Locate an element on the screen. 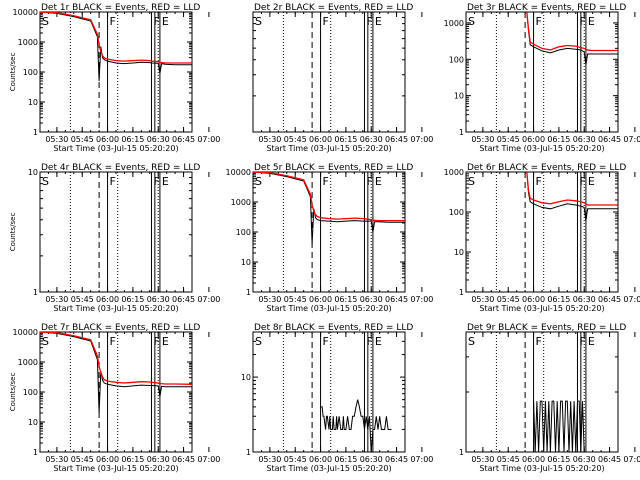  panel-title: Det 5r BLACK = Events, RED = LLD is located at coordinates (333, 168).